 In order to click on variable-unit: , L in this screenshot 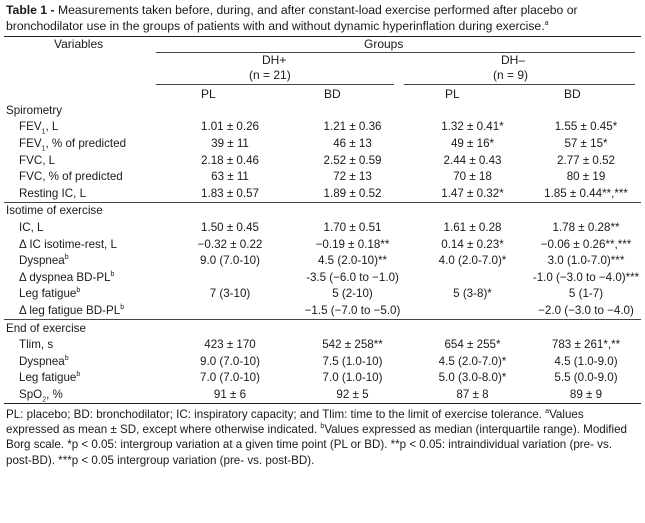, I will do `click(52, 127)`.